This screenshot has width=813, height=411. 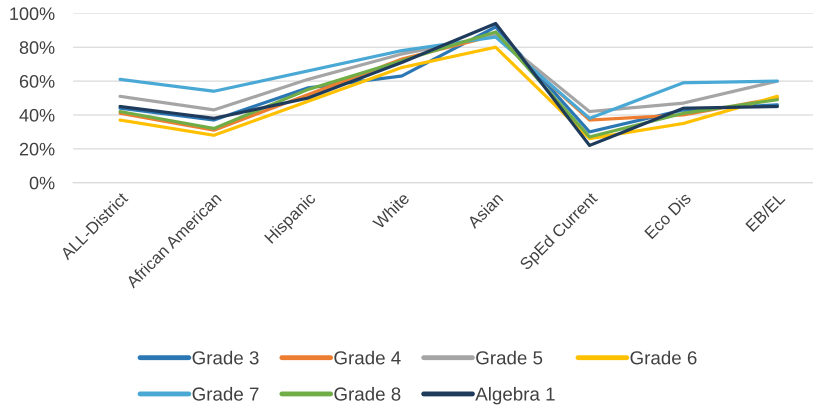 What do you see at coordinates (42, 183) in the screenshot?
I see `y-tick-label: 0%` at bounding box center [42, 183].